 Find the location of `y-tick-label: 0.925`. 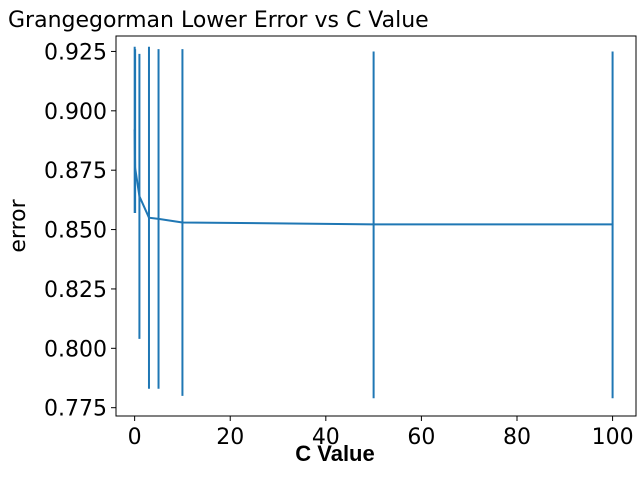

y-tick-label: 0.925 is located at coordinates (75, 52).